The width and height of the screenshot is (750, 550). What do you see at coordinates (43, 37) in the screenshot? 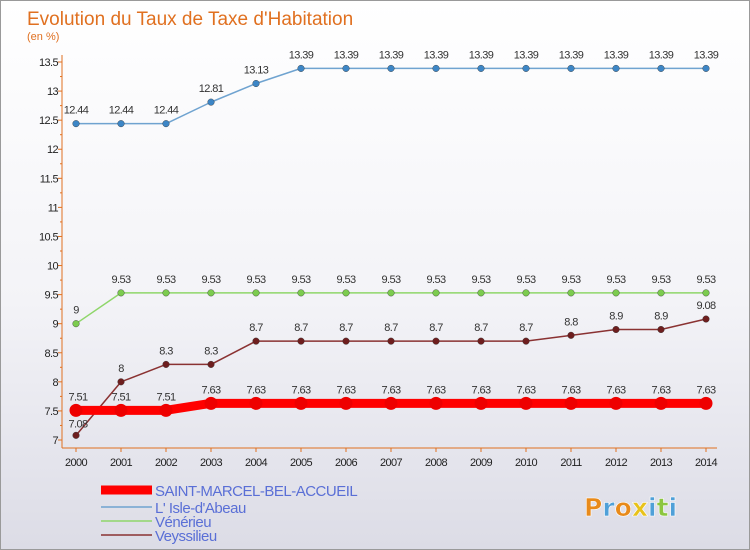
I see `y-axis-unit-label: (en %)` at bounding box center [43, 37].